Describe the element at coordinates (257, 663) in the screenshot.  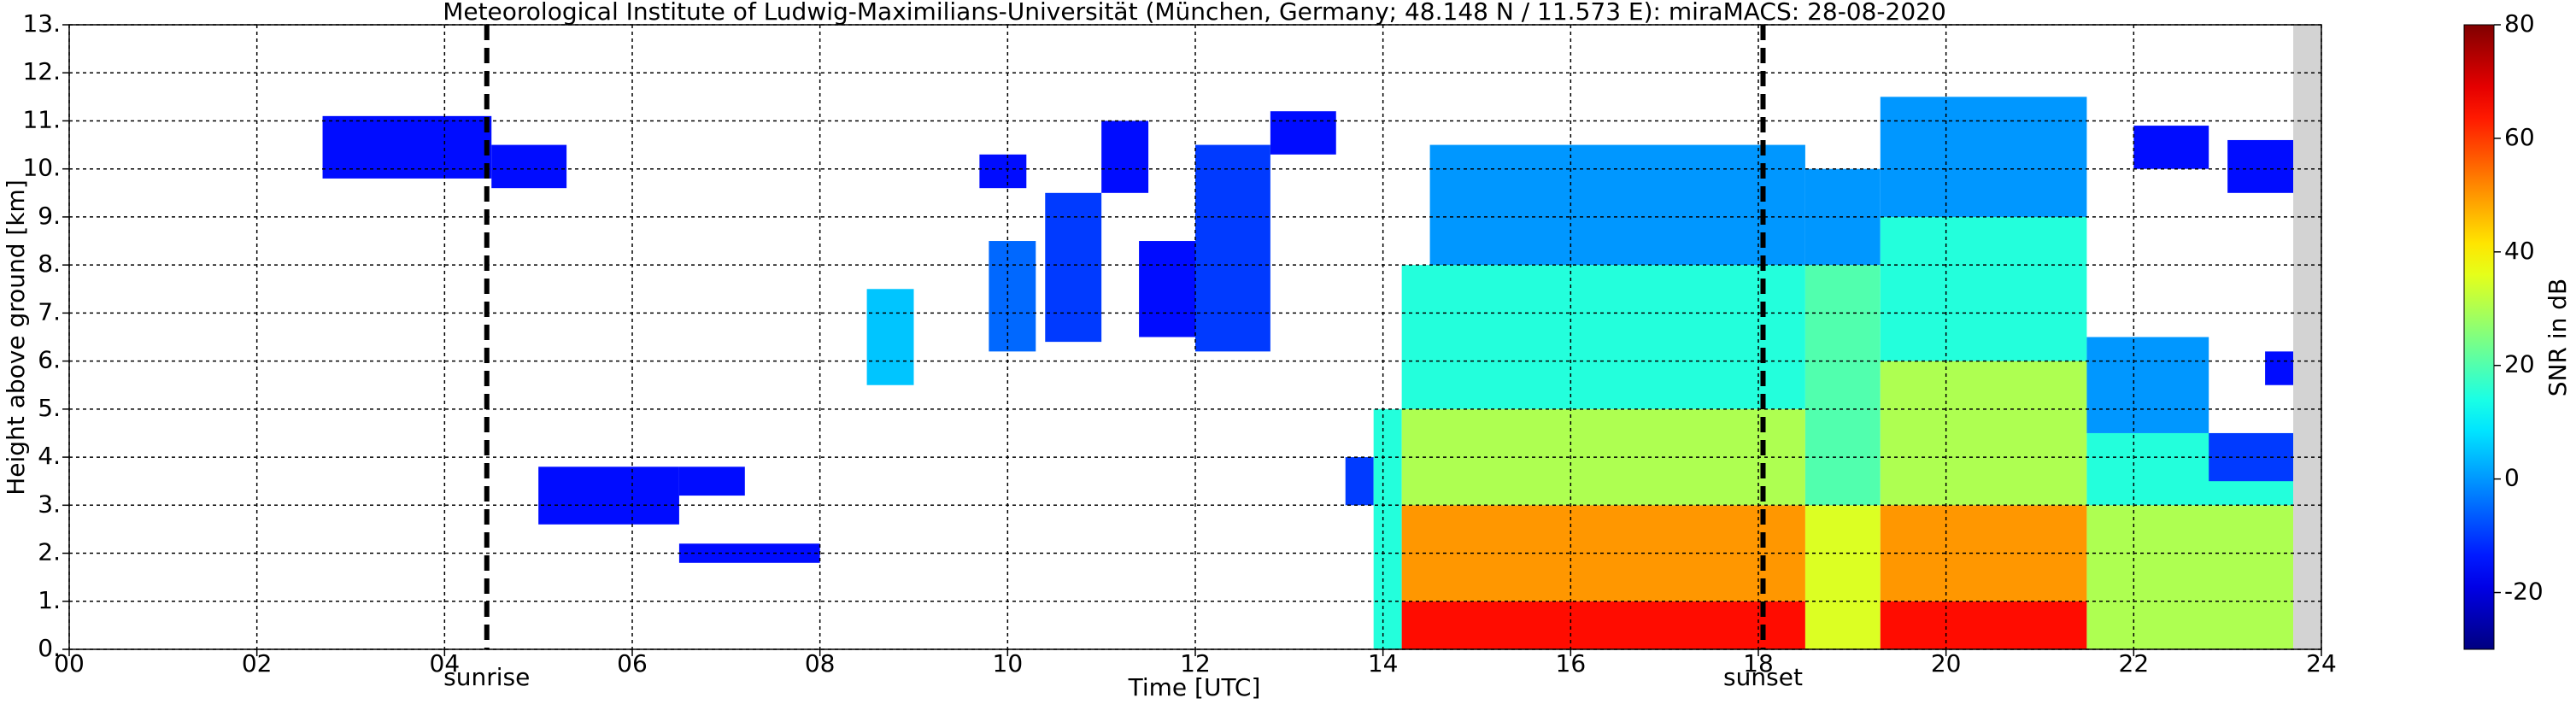
I see `x-tick-label: 02` at that location.